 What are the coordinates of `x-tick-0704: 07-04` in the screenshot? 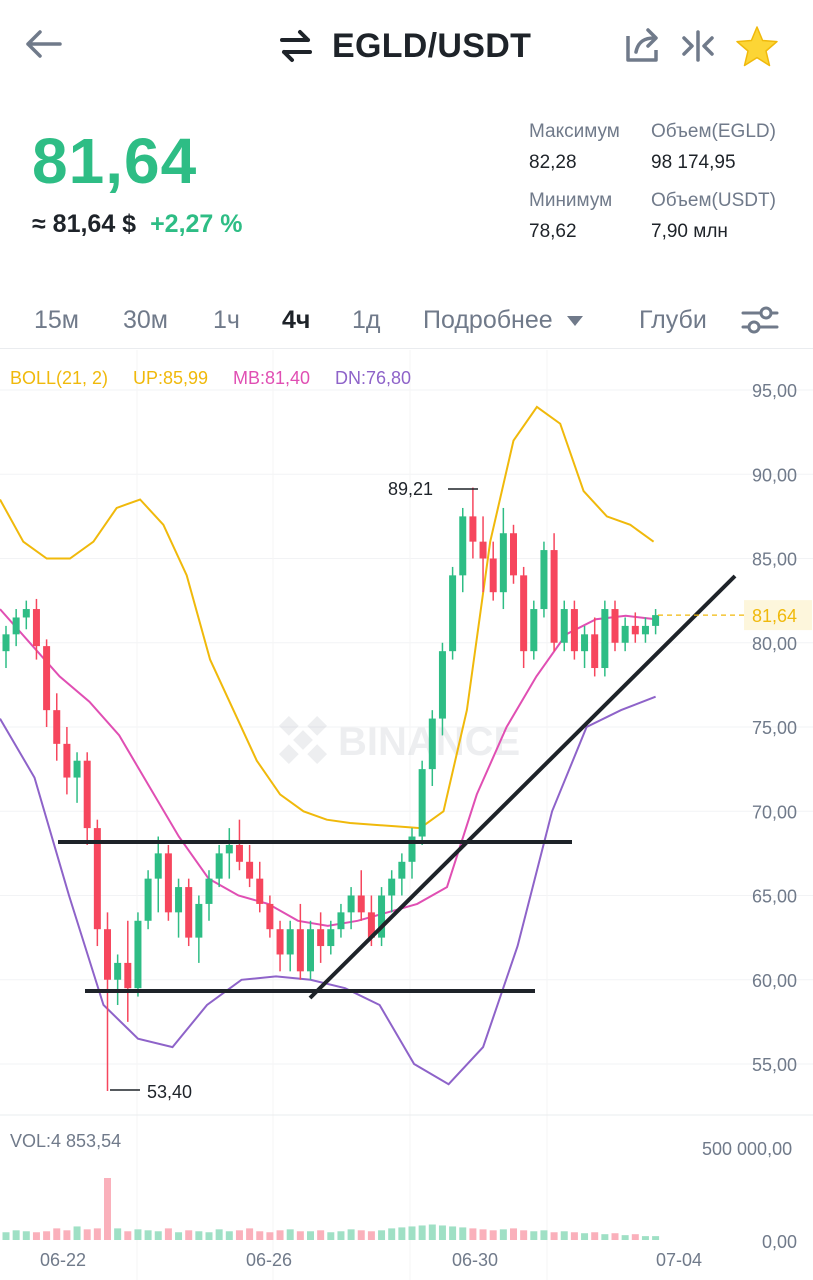 It's located at (679, 1260).